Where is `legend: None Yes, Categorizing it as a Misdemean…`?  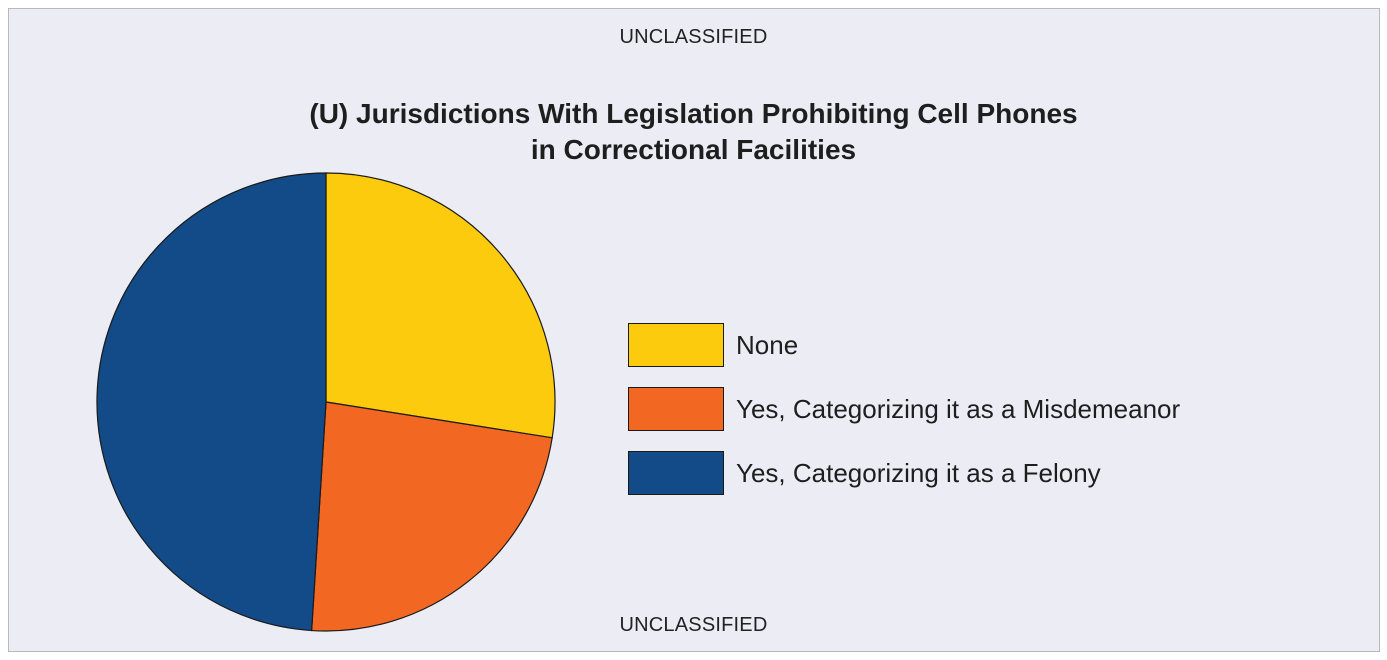 legend: None Yes, Categorizing it as a Misdemean… is located at coordinates (904, 418).